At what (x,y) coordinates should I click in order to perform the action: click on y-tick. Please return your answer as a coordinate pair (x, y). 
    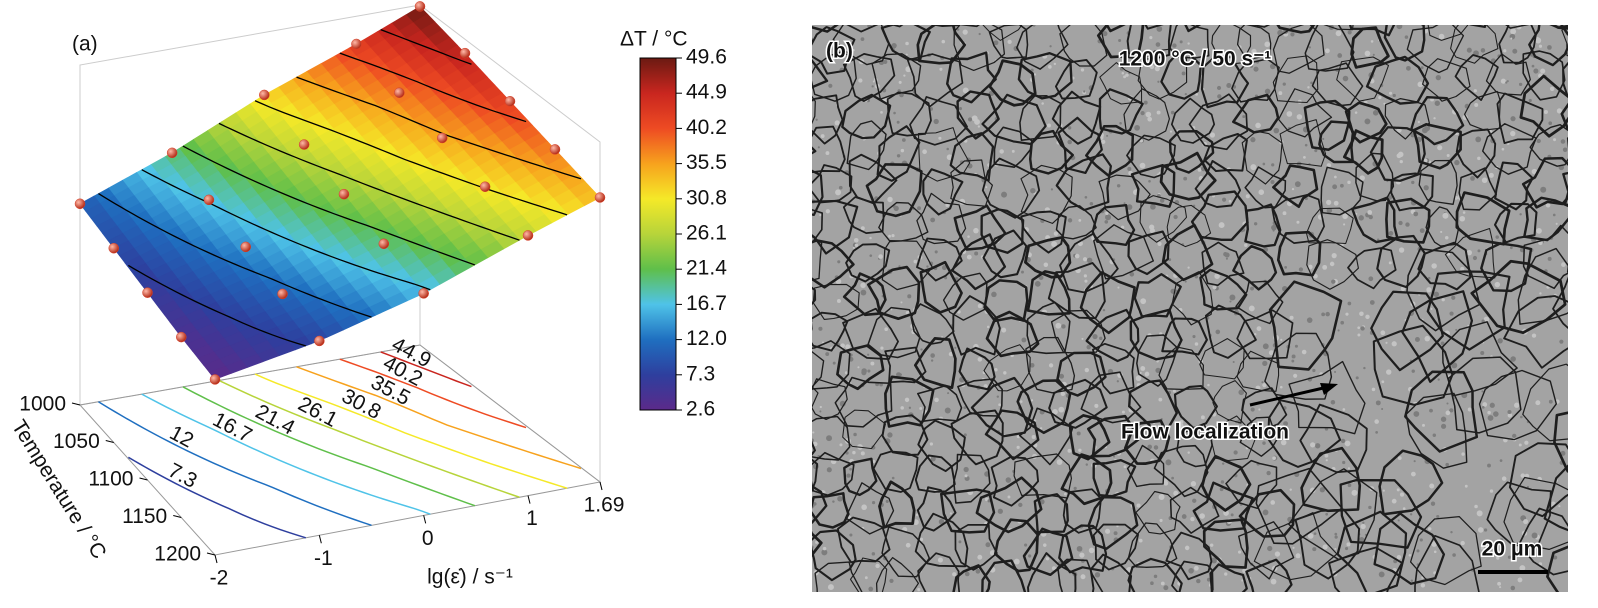
    Looking at the image, I should click on (177, 516).